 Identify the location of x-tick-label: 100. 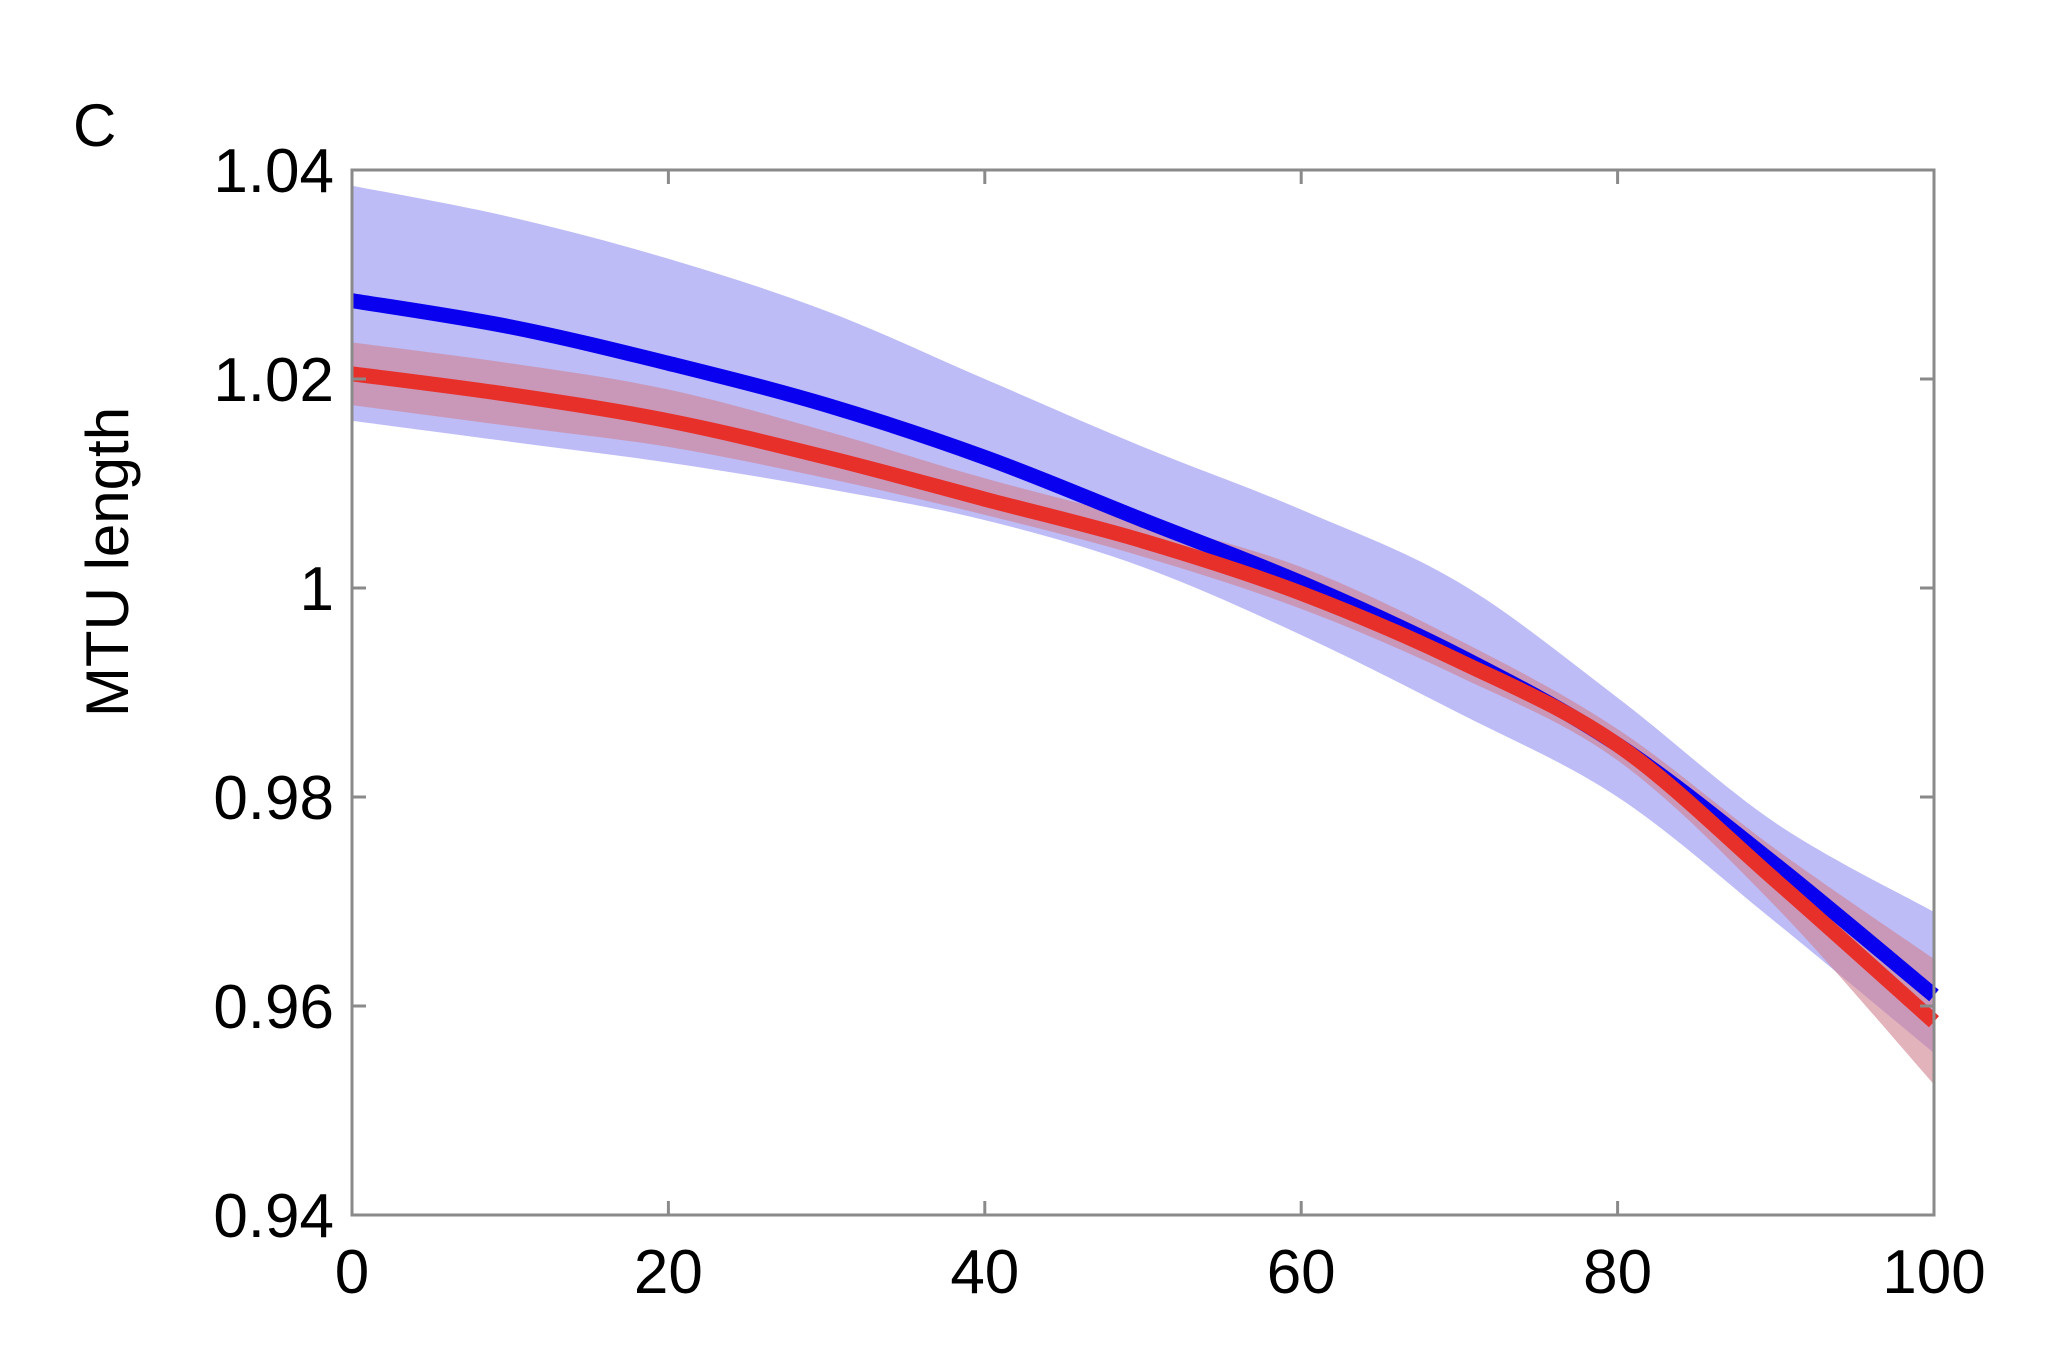
(1933, 1272).